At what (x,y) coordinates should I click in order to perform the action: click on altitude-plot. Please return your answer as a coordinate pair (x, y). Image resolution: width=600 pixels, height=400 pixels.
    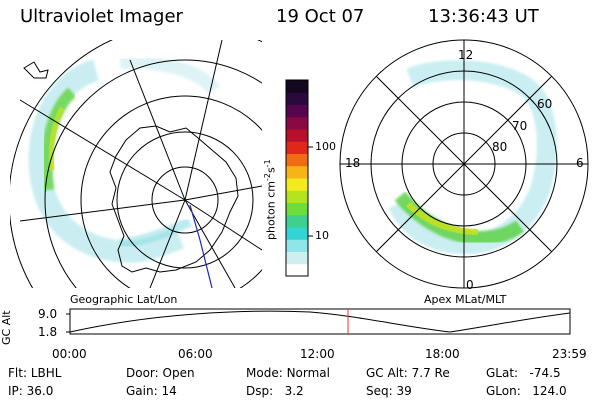
    Looking at the image, I should click on (318, 321).